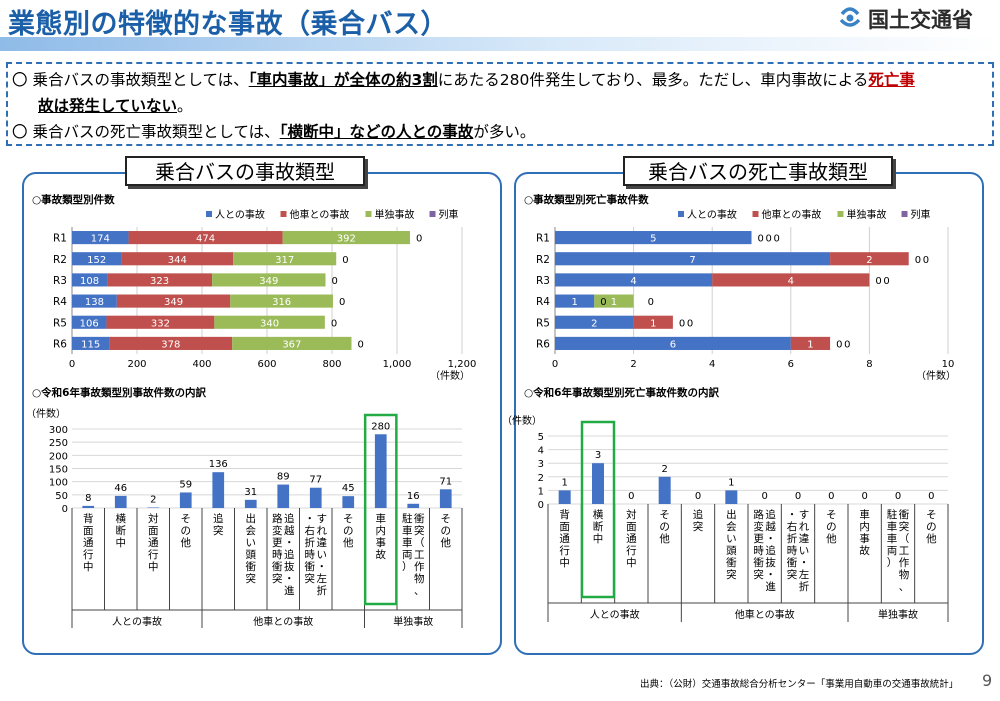  What do you see at coordinates (712, 214) in the screenshot?
I see `legend-label: 人との事故` at bounding box center [712, 214].